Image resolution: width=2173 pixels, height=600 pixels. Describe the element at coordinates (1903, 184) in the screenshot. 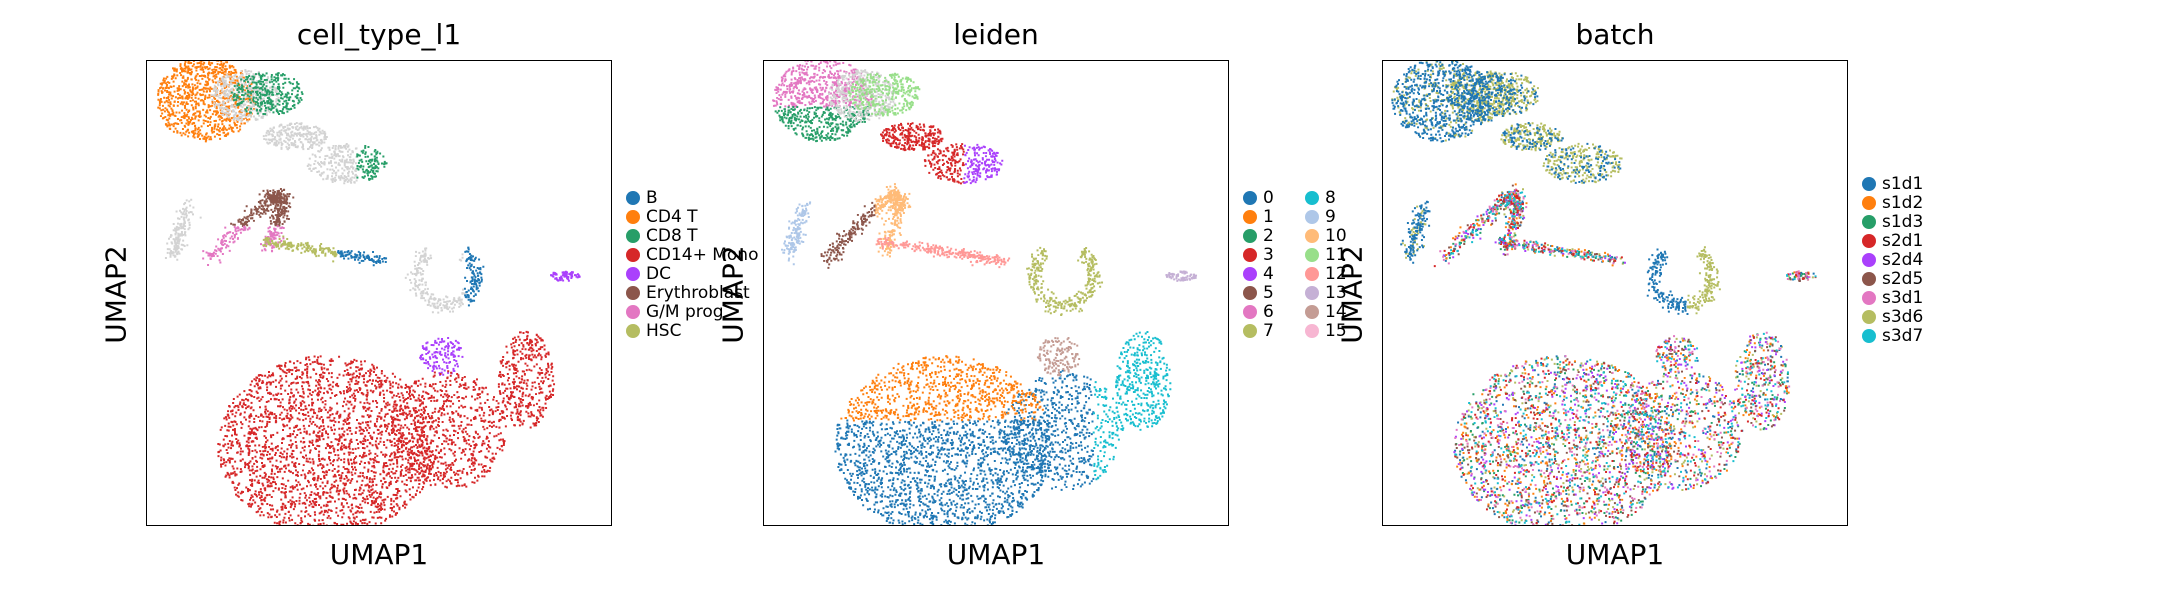

I see `legend-label: s1d1` at that location.